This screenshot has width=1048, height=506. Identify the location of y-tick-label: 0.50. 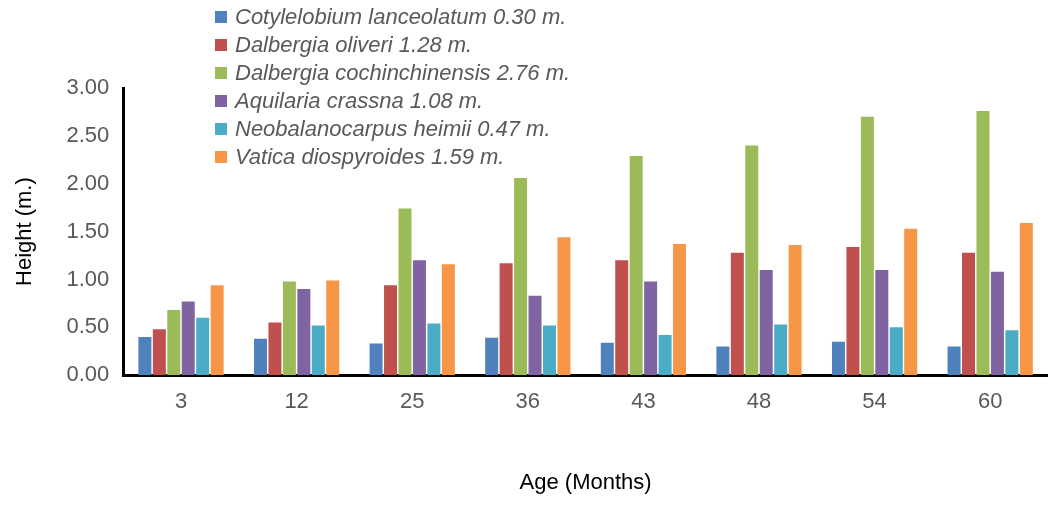
(88, 326).